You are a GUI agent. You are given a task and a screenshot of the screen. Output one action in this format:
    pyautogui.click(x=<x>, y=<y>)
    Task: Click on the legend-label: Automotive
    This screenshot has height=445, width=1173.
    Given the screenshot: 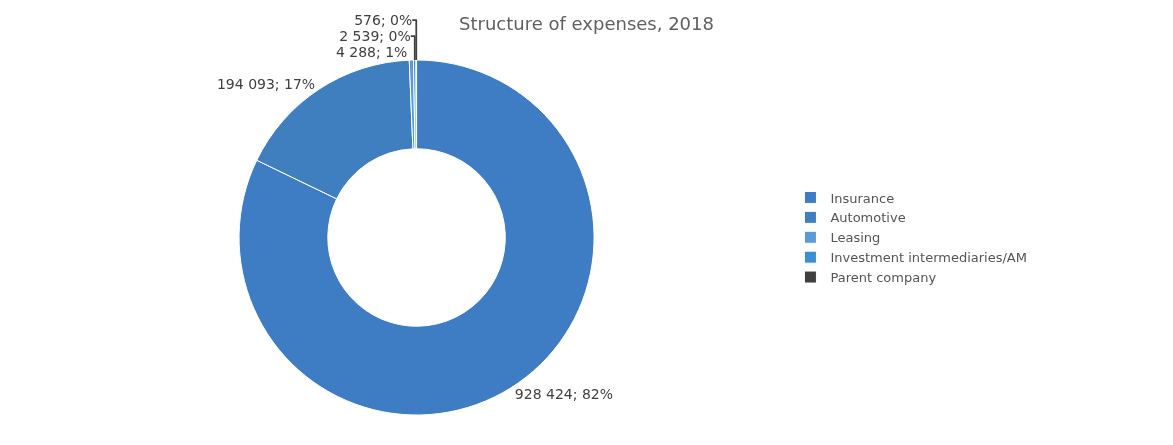 What is the action you would take?
    pyautogui.click(x=868, y=218)
    